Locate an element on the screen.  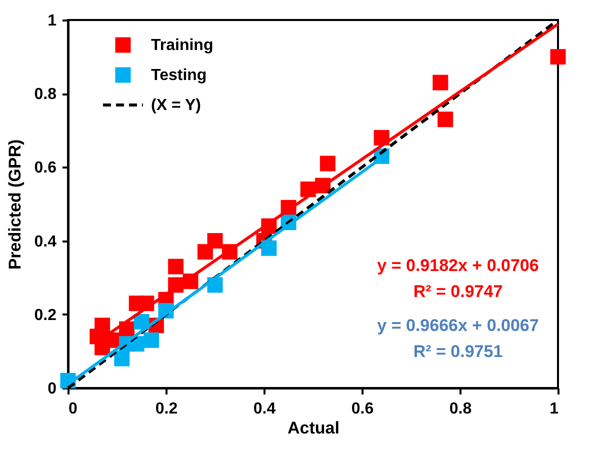
x-axis-title: Actual is located at coordinates (314, 428).